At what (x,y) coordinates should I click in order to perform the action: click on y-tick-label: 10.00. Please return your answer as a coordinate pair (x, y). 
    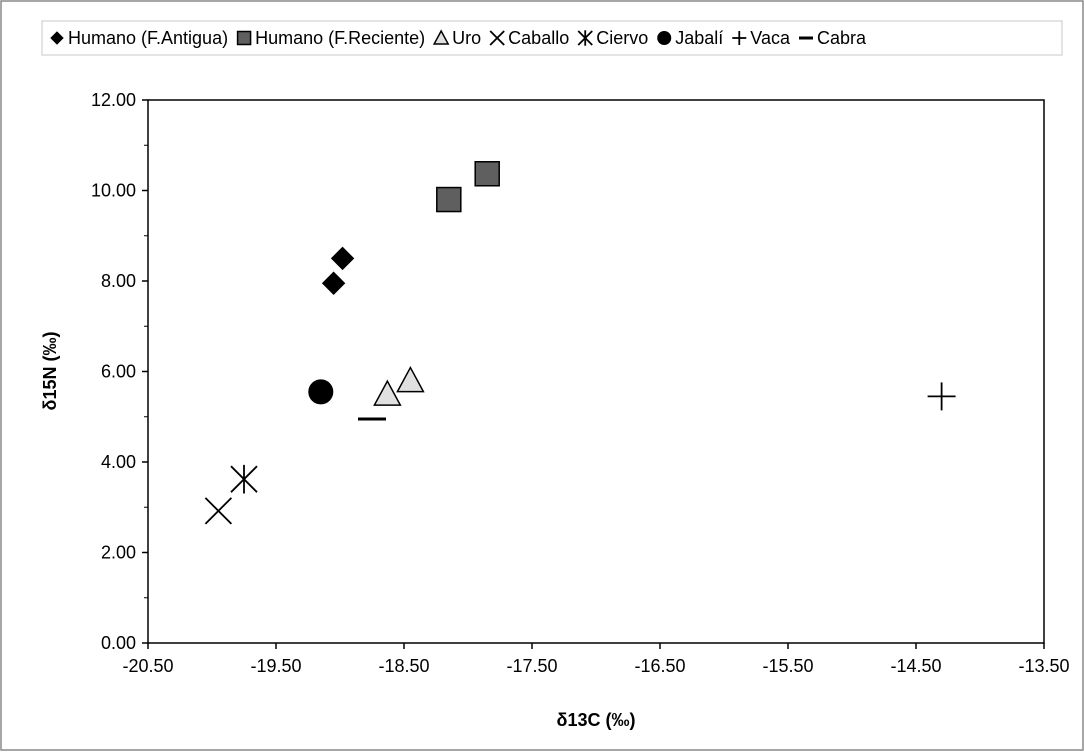
    Looking at the image, I should click on (113, 191).